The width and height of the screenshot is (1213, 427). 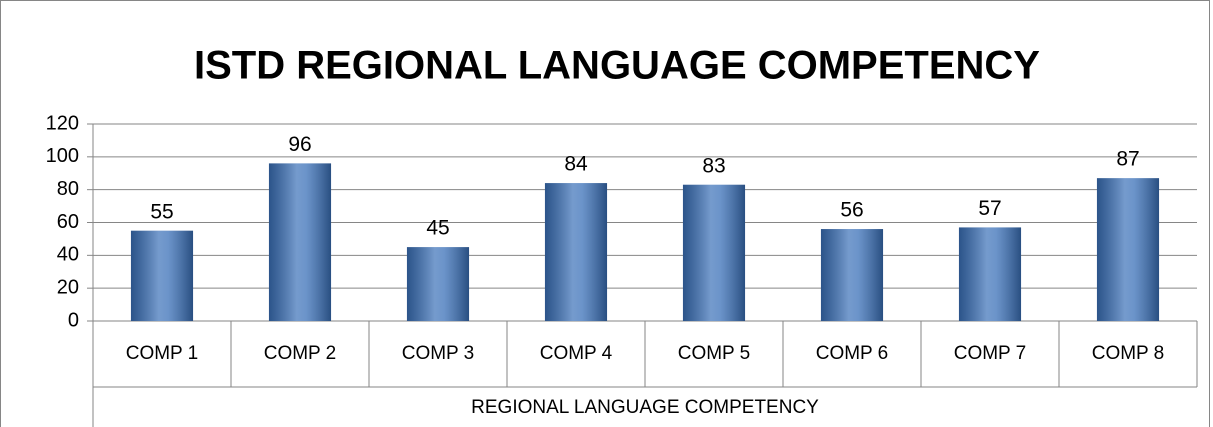 What do you see at coordinates (68, 255) in the screenshot?
I see `y-tick-label: 40` at bounding box center [68, 255].